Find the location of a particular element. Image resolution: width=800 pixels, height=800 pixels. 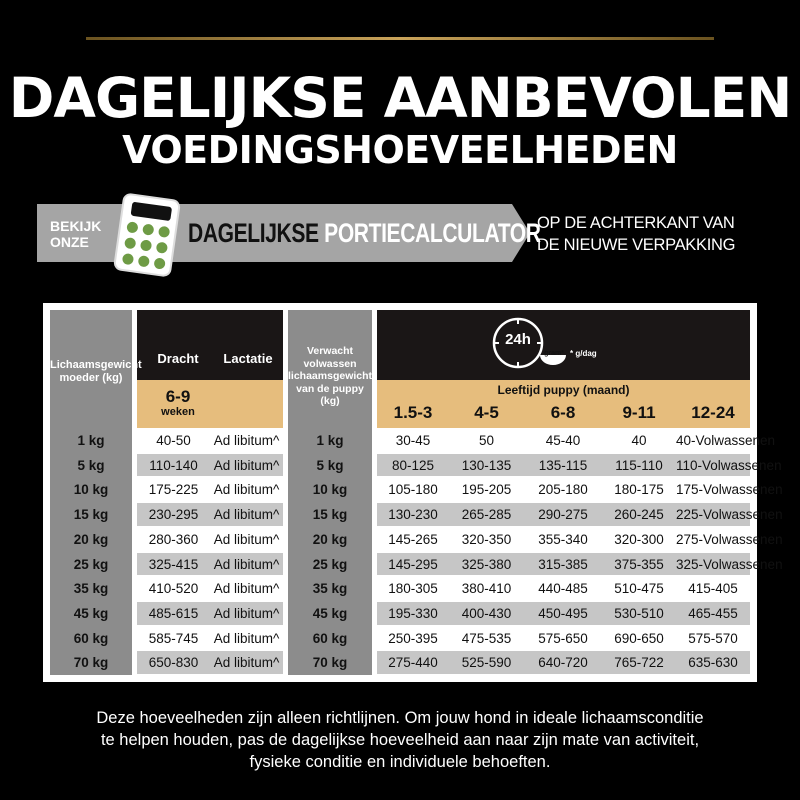

mother-cell: 70 kg is located at coordinates (91, 663).